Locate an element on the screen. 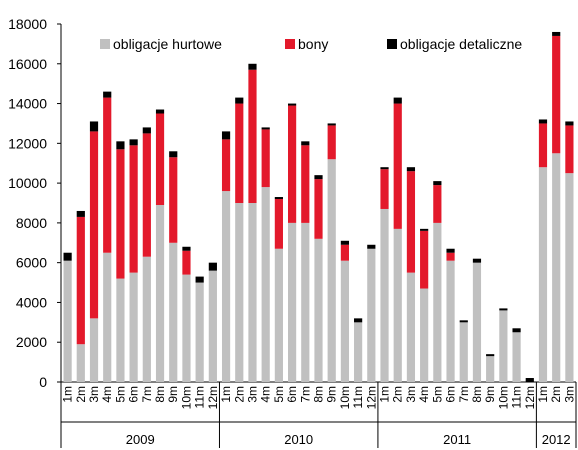  x-tick-label-16: 4m is located at coordinates (266, 394).